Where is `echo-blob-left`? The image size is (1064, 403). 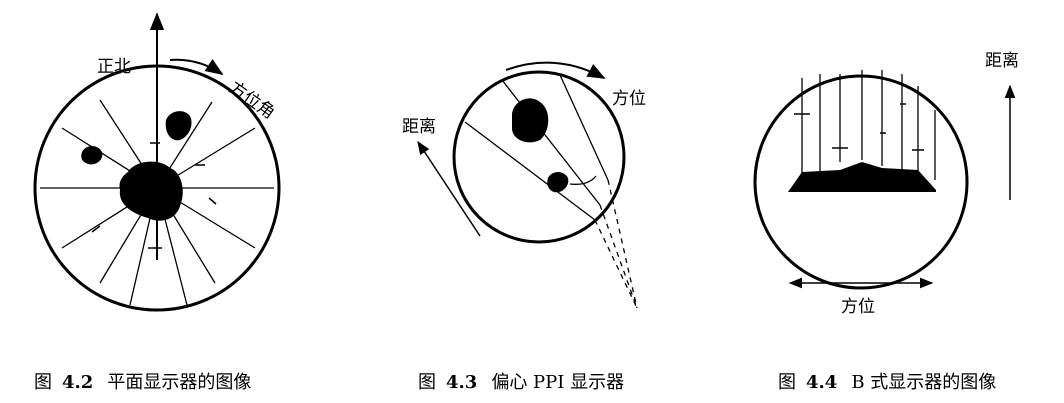 echo-blob-left is located at coordinates (92, 155).